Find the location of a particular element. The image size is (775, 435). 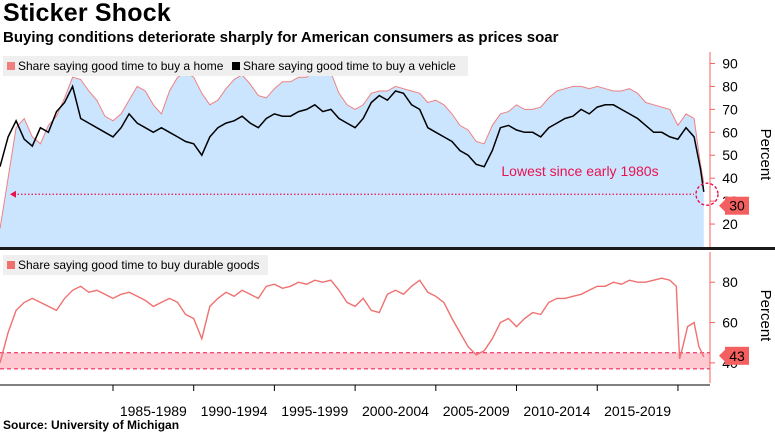

bottom-y-tick-label: 60 is located at coordinates (730, 323).